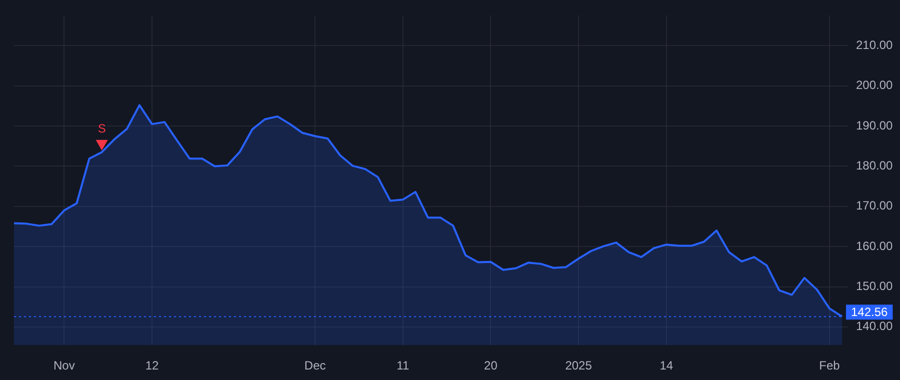 The height and width of the screenshot is (380, 900). Describe the element at coordinates (64, 365) in the screenshot. I see `x-tick-label: Nov` at that location.